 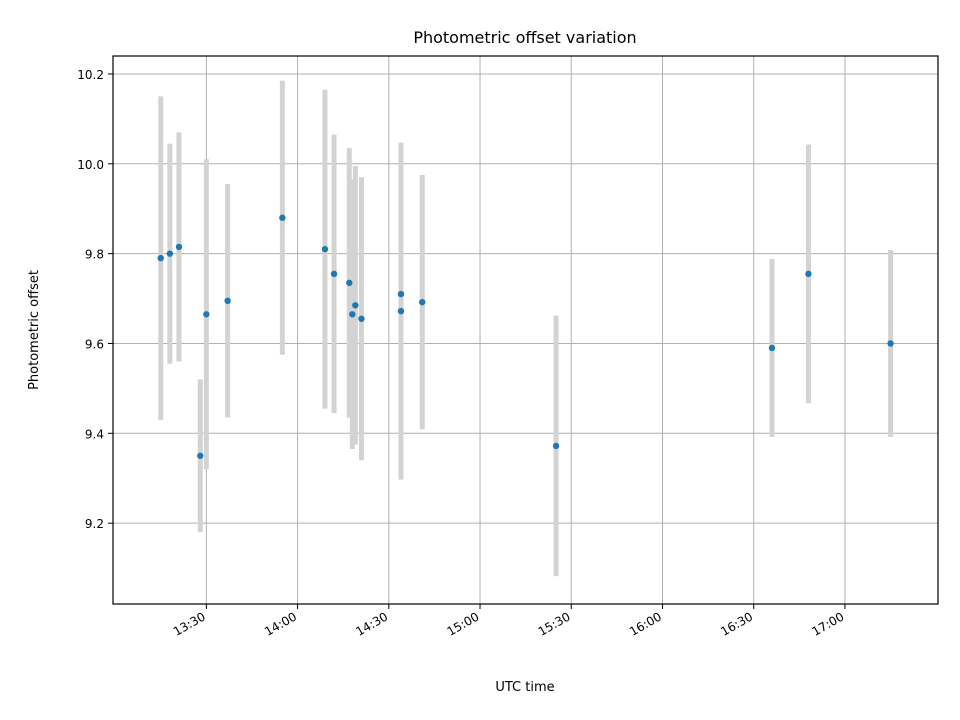 I want to click on y-tick-label: 9.6, so click(x=94, y=344).